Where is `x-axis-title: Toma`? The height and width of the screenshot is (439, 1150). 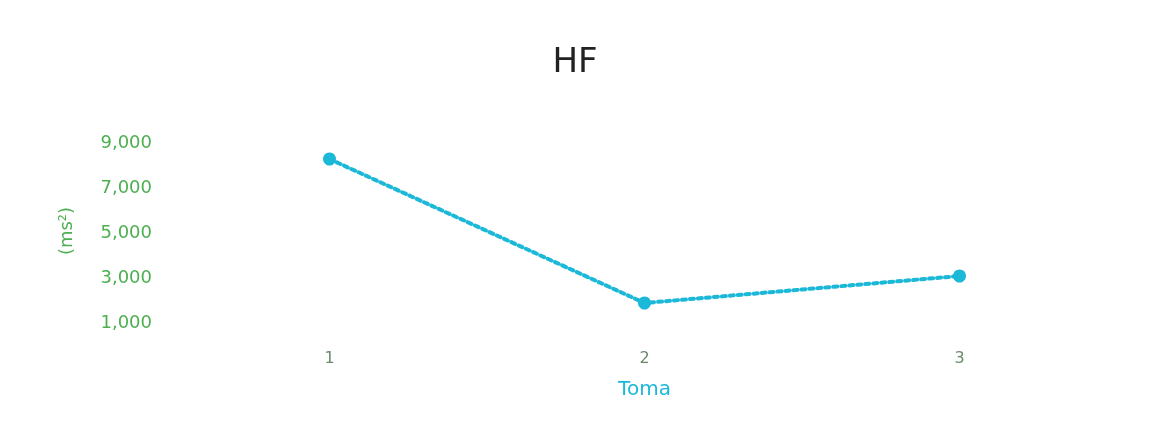 x-axis-title: Toma is located at coordinates (644, 388).